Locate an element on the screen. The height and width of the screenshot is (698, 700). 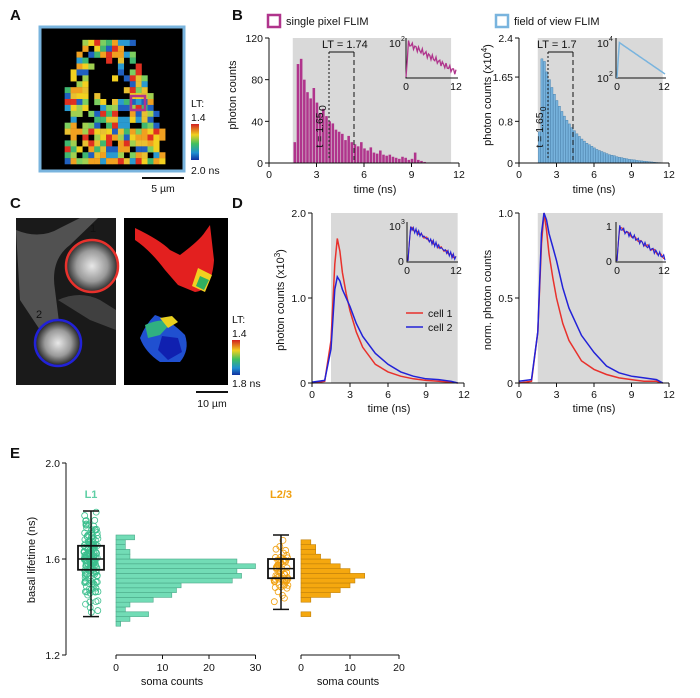
inset-ytick-bottom-exp: 2 is located at coordinates (611, 74).